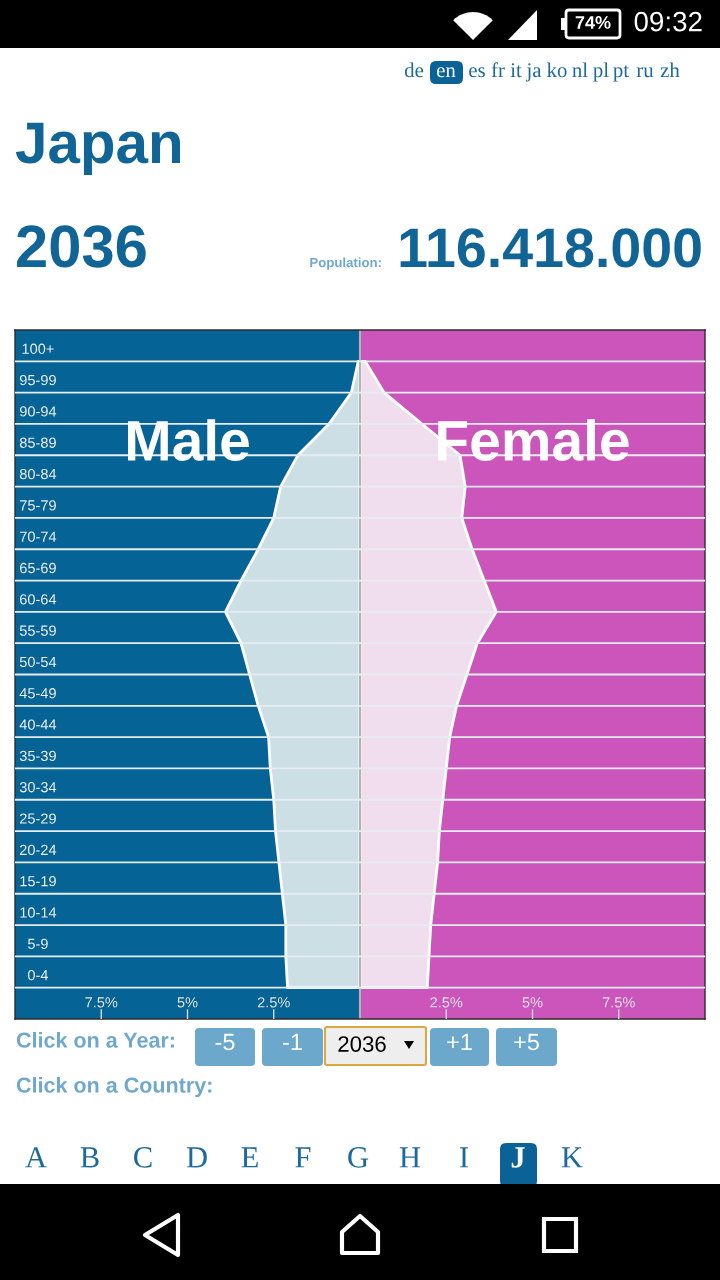 The height and width of the screenshot is (1280, 720). I want to click on text: 74%, so click(593, 22).